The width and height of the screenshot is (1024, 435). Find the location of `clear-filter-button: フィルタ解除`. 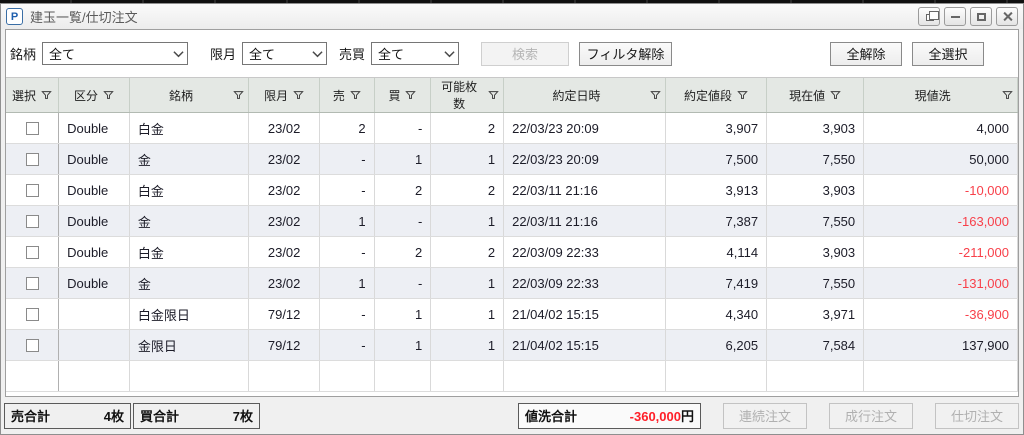

clear-filter-button: フィルタ解除 is located at coordinates (626, 53).